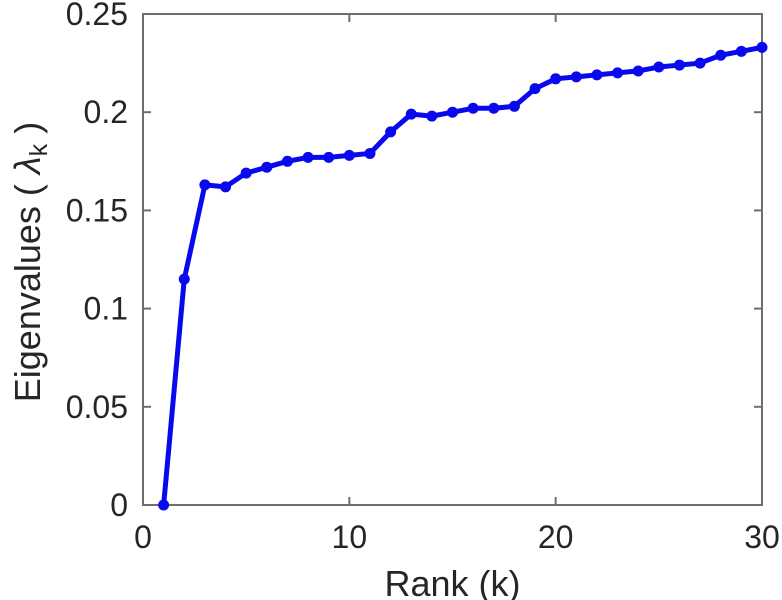  I want to click on y-tick-label: 0.15, so click(97, 210).